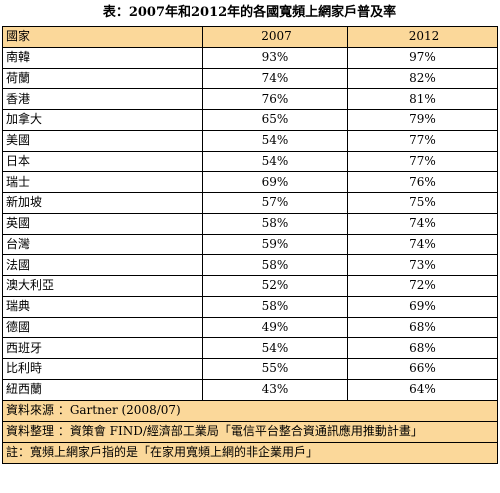 Image resolution: width=500 pixels, height=493 pixels. I want to click on value-2012-cell: 79%, so click(422, 120).